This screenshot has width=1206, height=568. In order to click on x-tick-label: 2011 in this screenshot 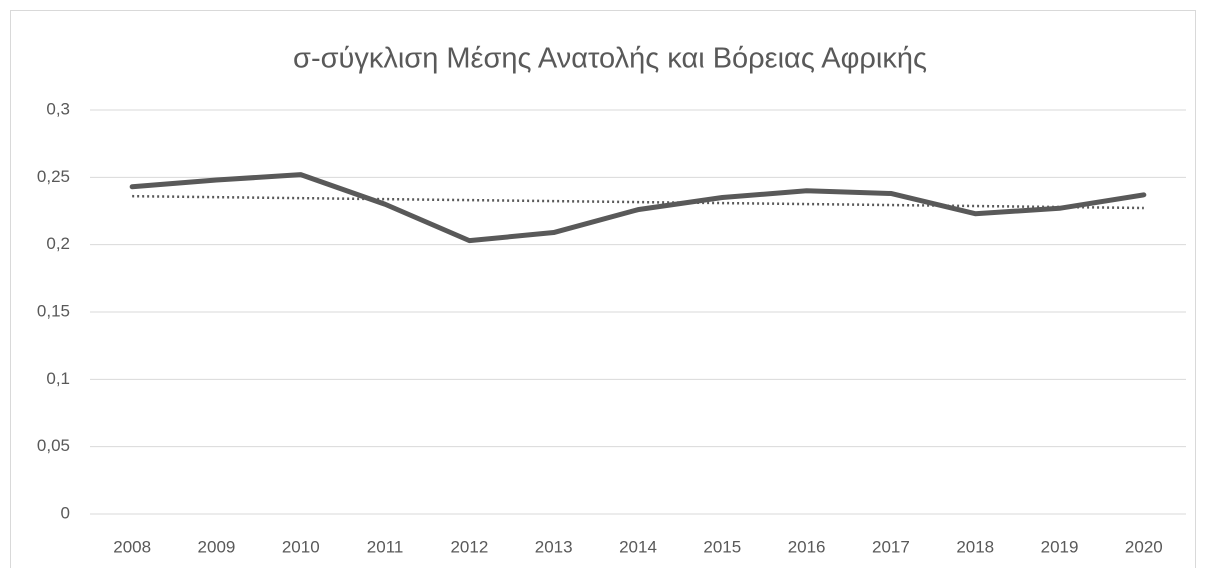, I will do `click(385, 546)`.